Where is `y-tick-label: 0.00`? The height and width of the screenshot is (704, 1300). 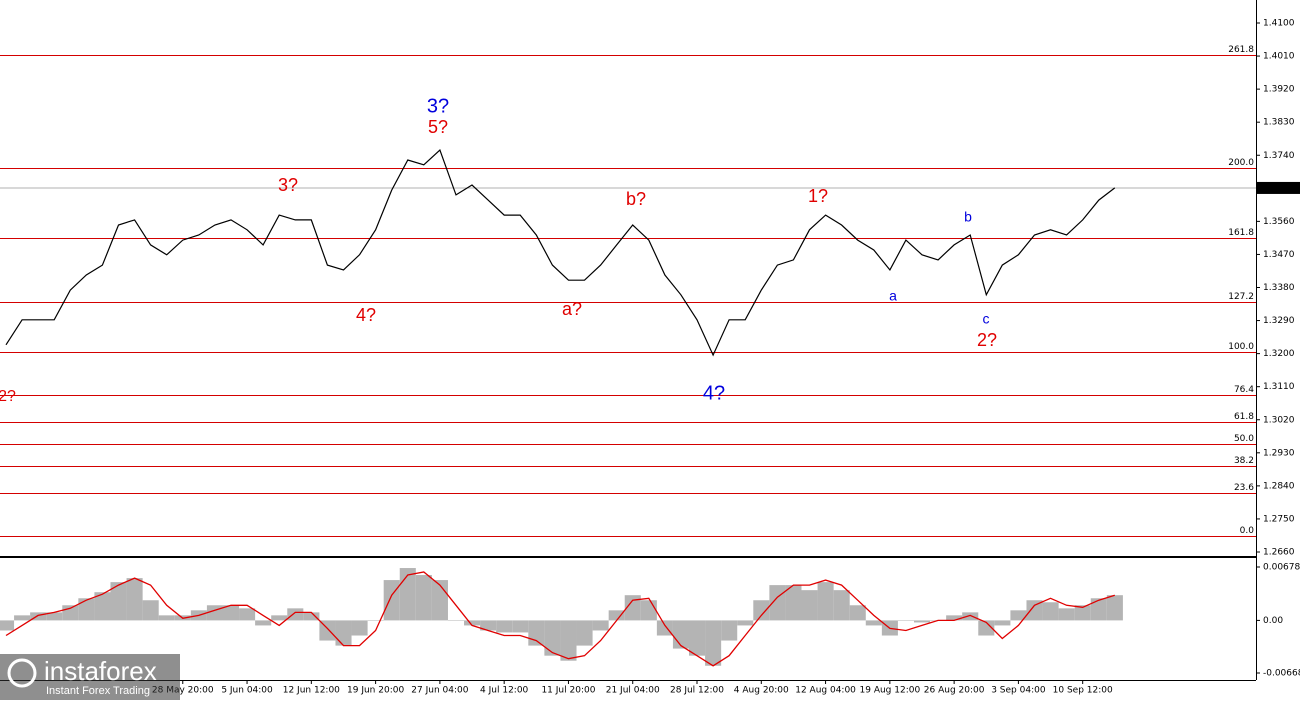 y-tick-label: 0.00 is located at coordinates (1273, 621).